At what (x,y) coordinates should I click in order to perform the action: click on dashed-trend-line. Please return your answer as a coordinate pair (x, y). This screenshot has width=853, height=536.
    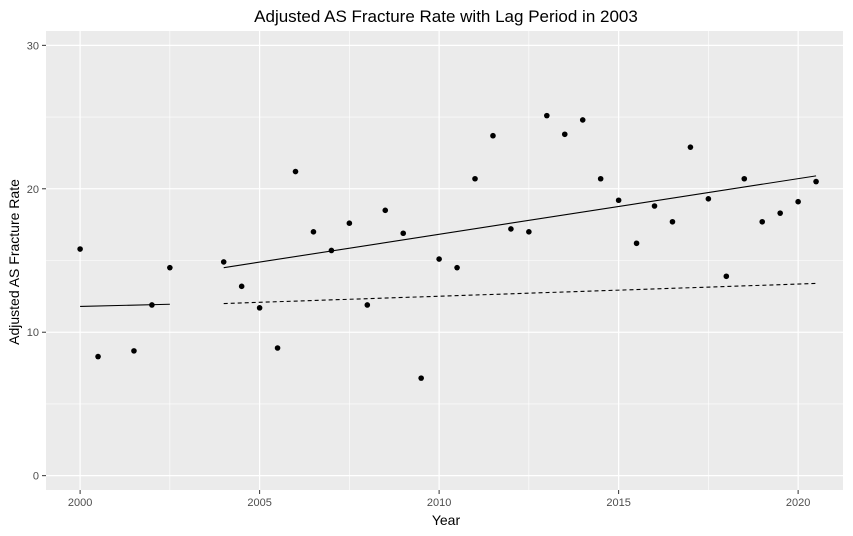
    Looking at the image, I should click on (520, 293).